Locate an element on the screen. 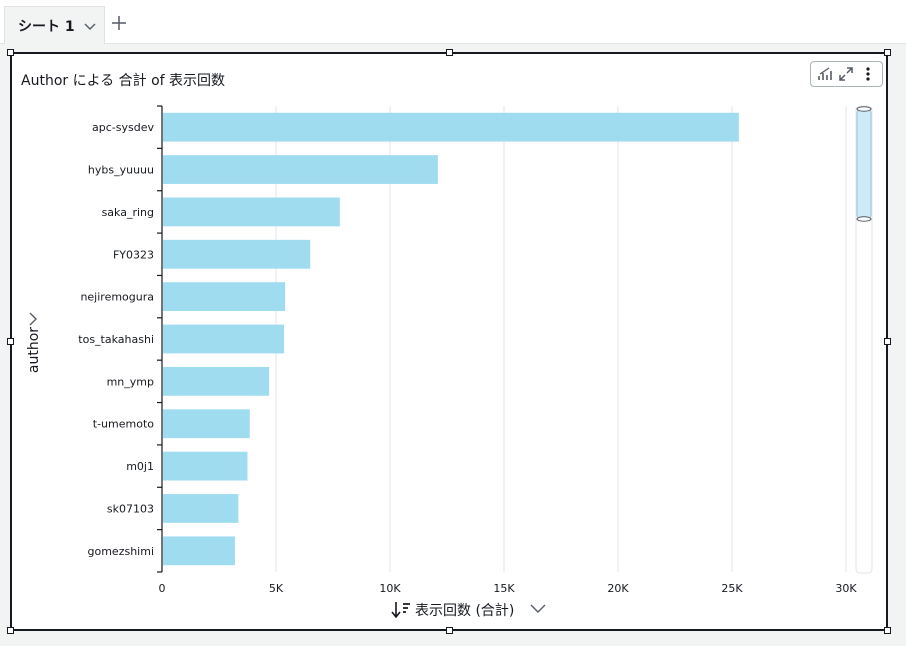 The height and width of the screenshot is (646, 906). sort-descending-icon is located at coordinates (400, 610).